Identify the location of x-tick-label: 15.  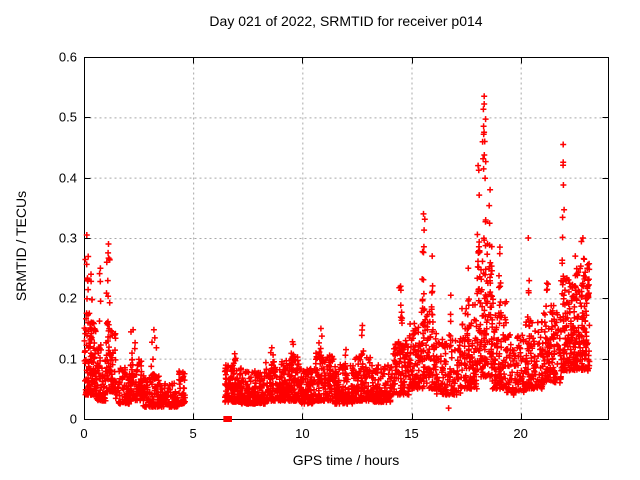
(411, 433).